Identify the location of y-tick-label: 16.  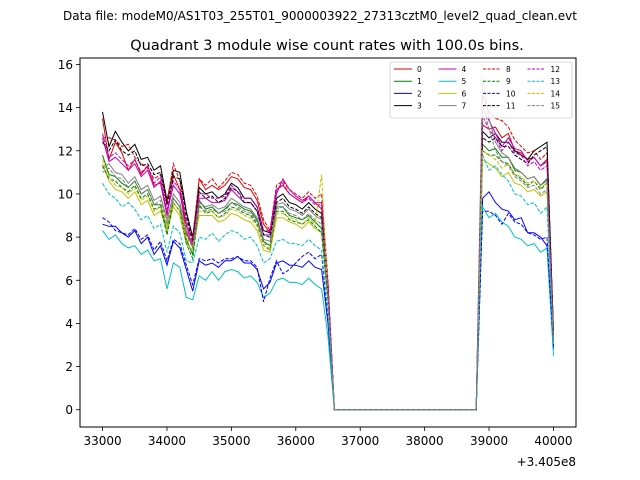
(65, 65).